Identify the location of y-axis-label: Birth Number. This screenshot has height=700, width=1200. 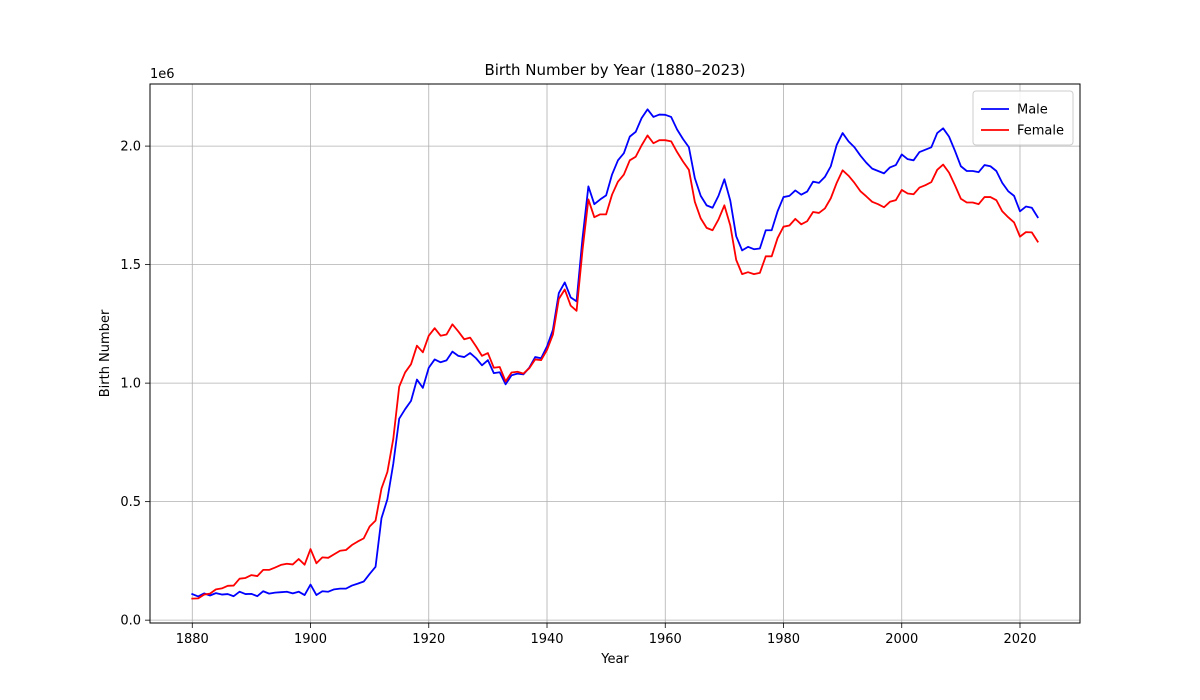
(105, 353).